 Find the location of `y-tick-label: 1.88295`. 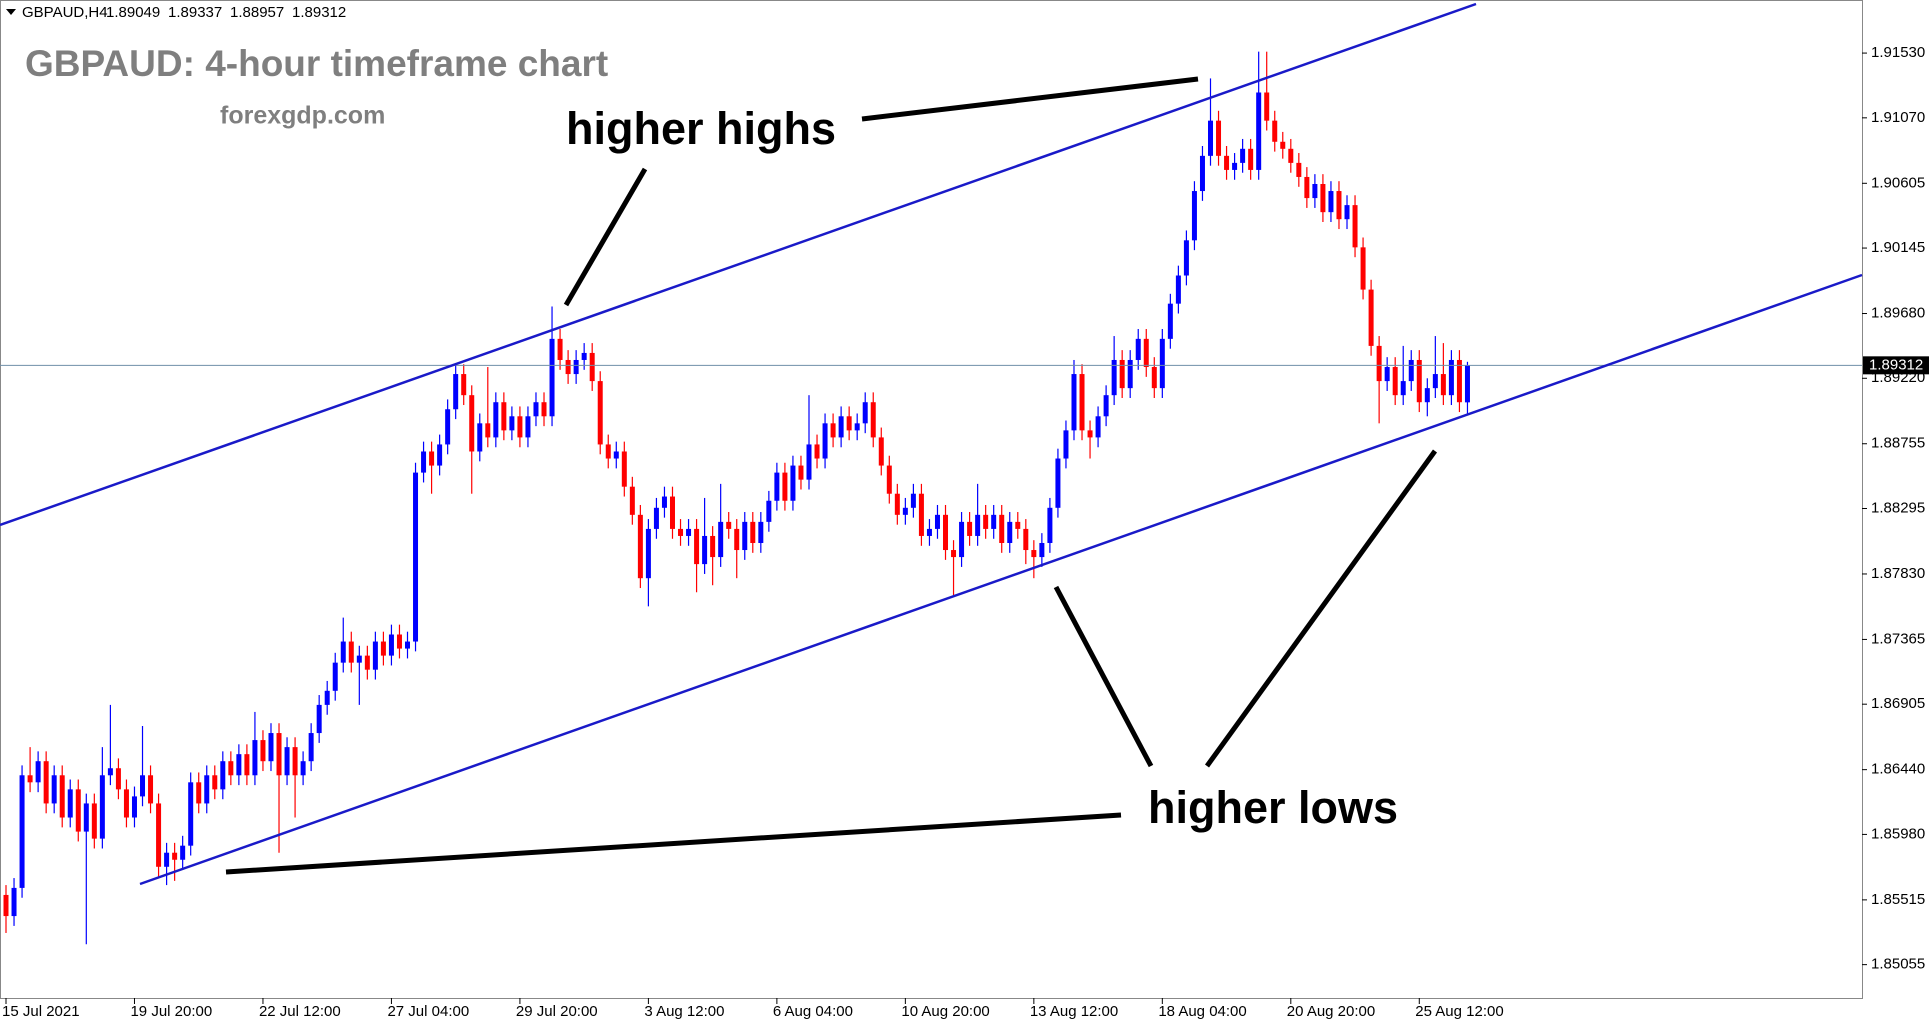

y-tick-label: 1.88295 is located at coordinates (1898, 507).